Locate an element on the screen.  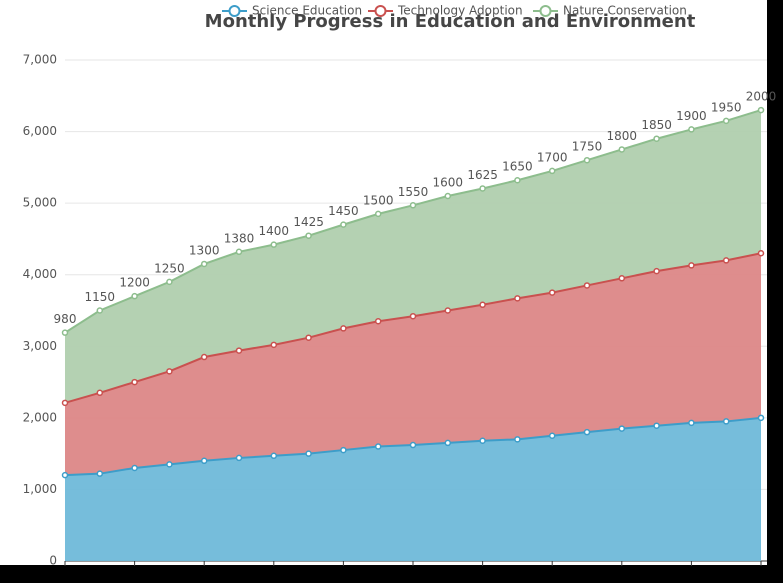
y-tick-label: 5,000 is located at coordinates (40, 203).